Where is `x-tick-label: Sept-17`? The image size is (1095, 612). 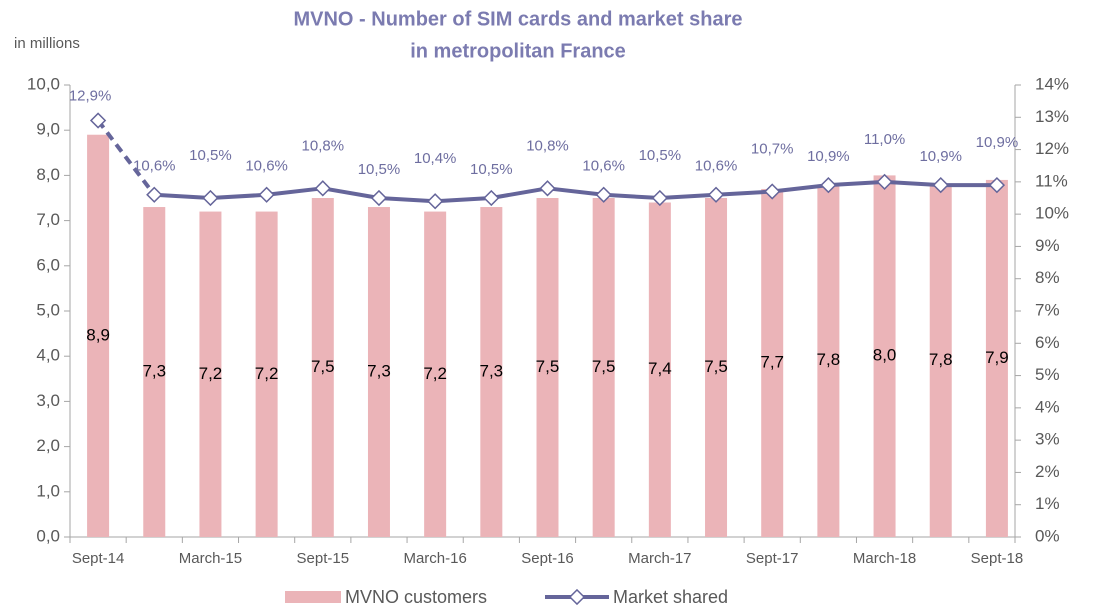
x-tick-label: Sept-17 is located at coordinates (772, 558).